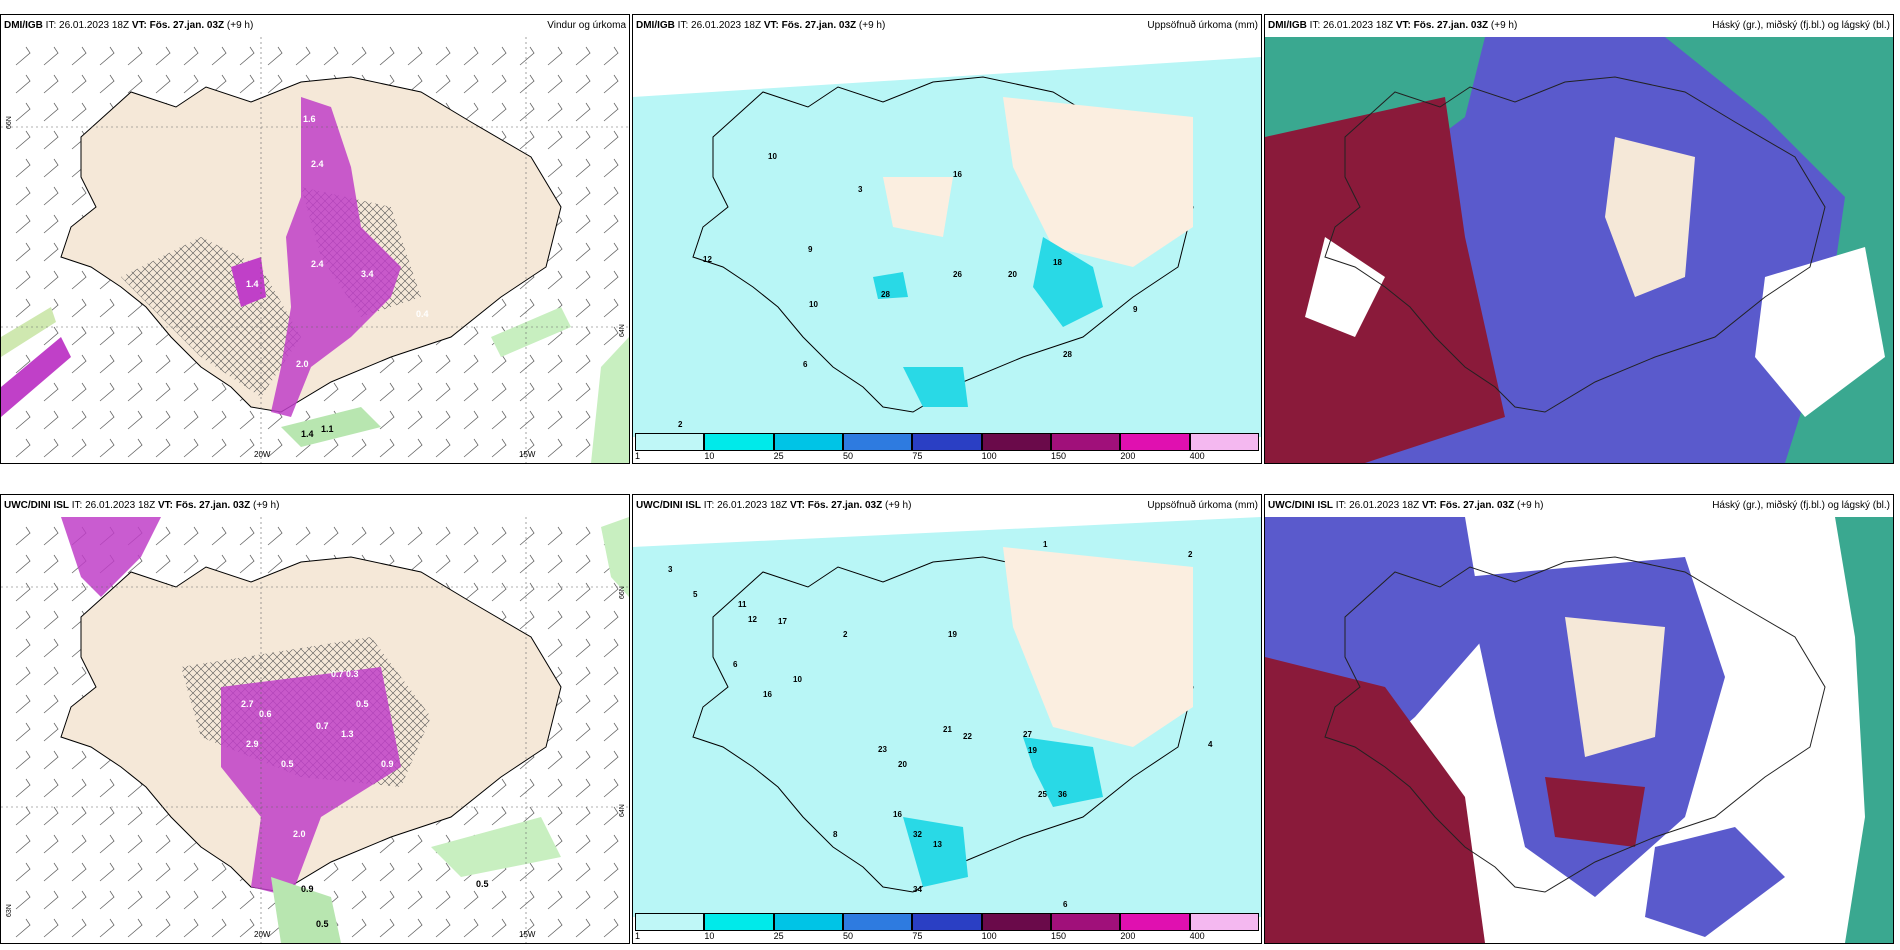  What do you see at coordinates (1042, 794) in the screenshot?
I see `precip-label: 25` at bounding box center [1042, 794].